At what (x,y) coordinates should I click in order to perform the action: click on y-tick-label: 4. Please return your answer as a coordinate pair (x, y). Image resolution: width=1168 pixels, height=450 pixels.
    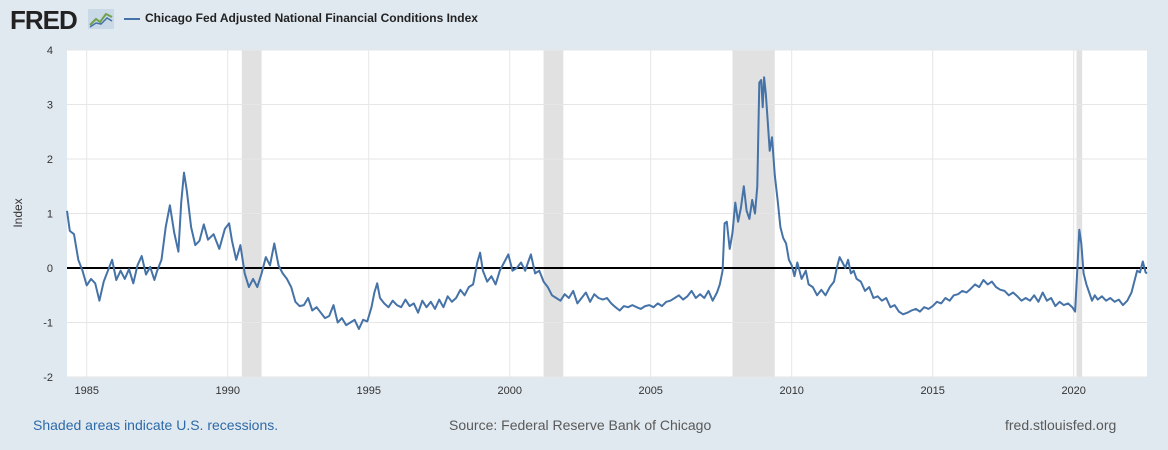
    Looking at the image, I should click on (50, 51).